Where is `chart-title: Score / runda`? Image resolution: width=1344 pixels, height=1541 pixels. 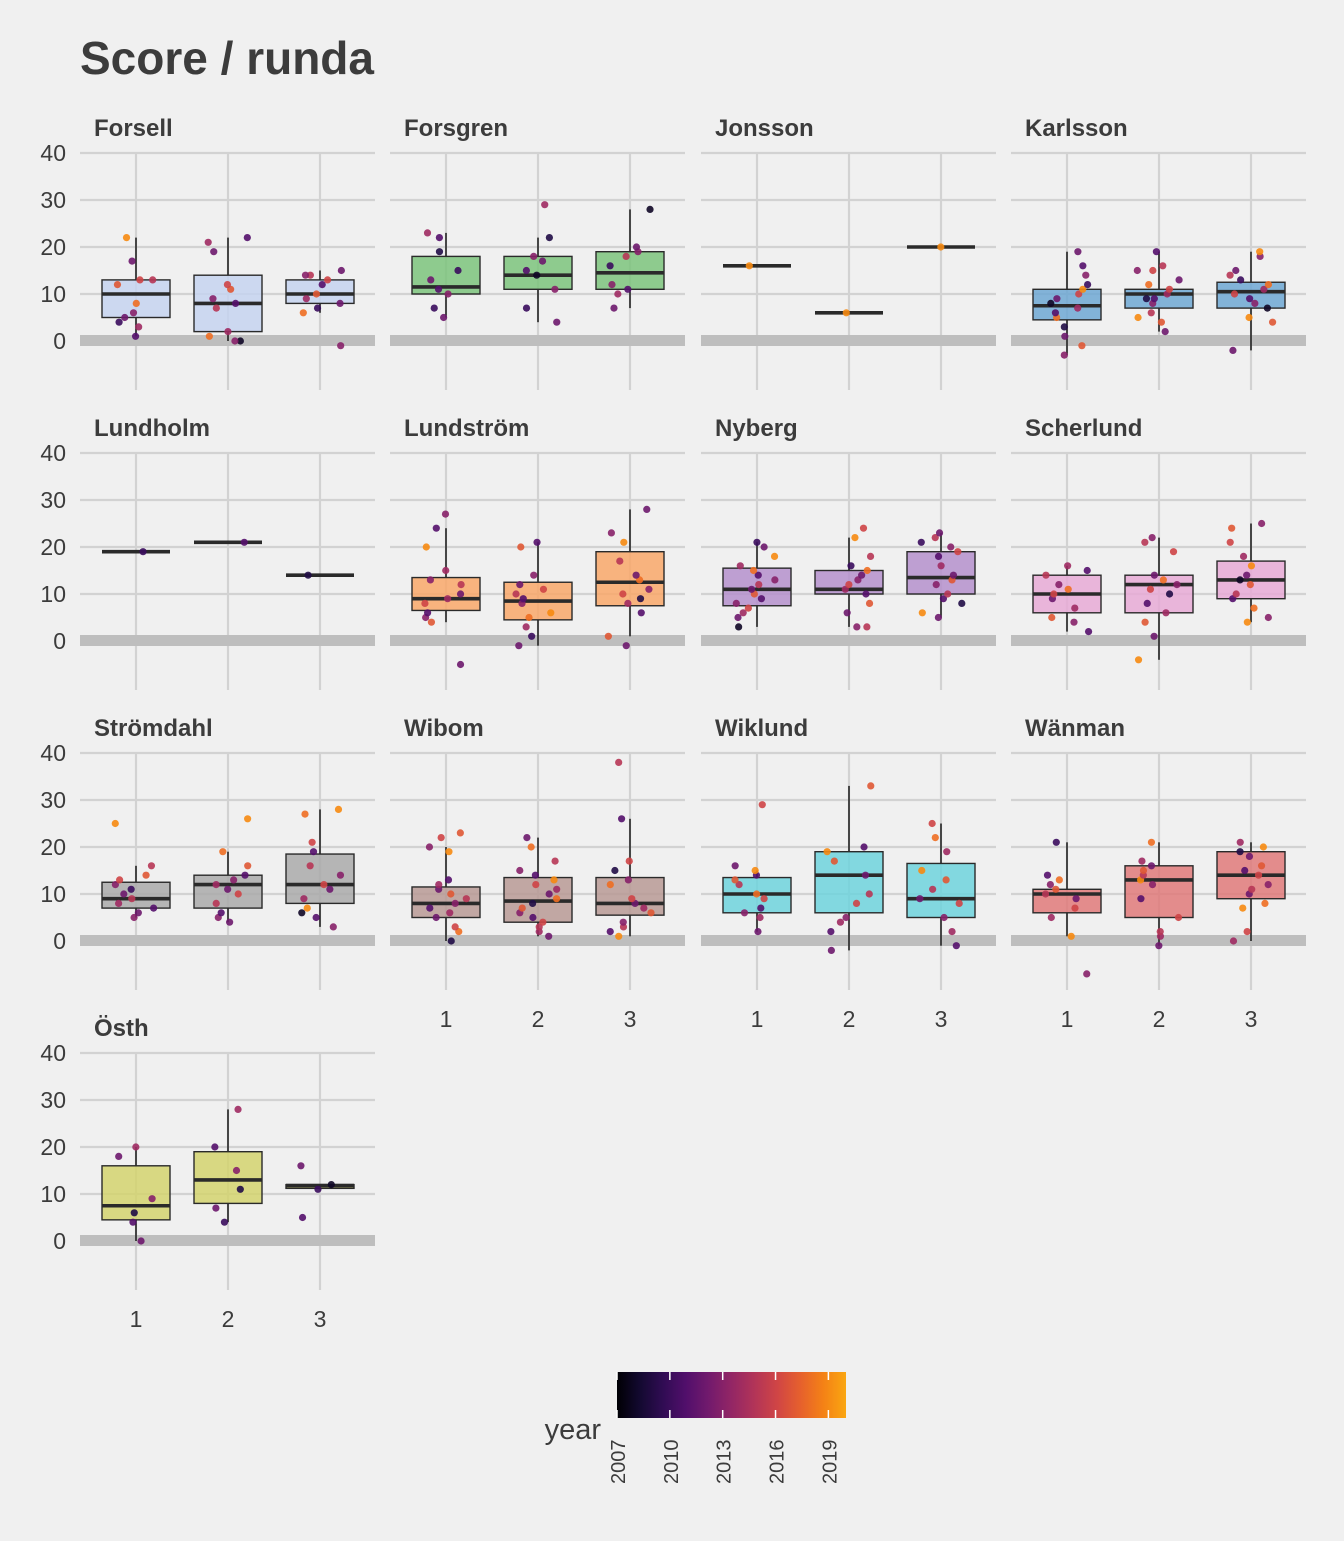
chart-title: Score / runda is located at coordinates (227, 58).